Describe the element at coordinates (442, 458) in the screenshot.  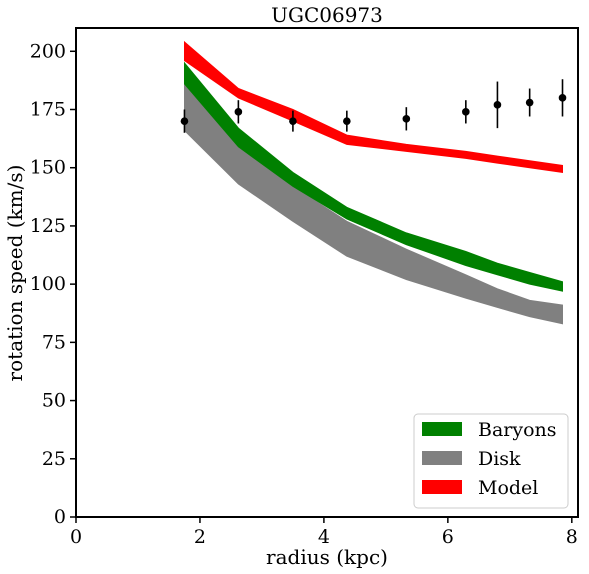
I see `legend-swatch-disk` at that location.